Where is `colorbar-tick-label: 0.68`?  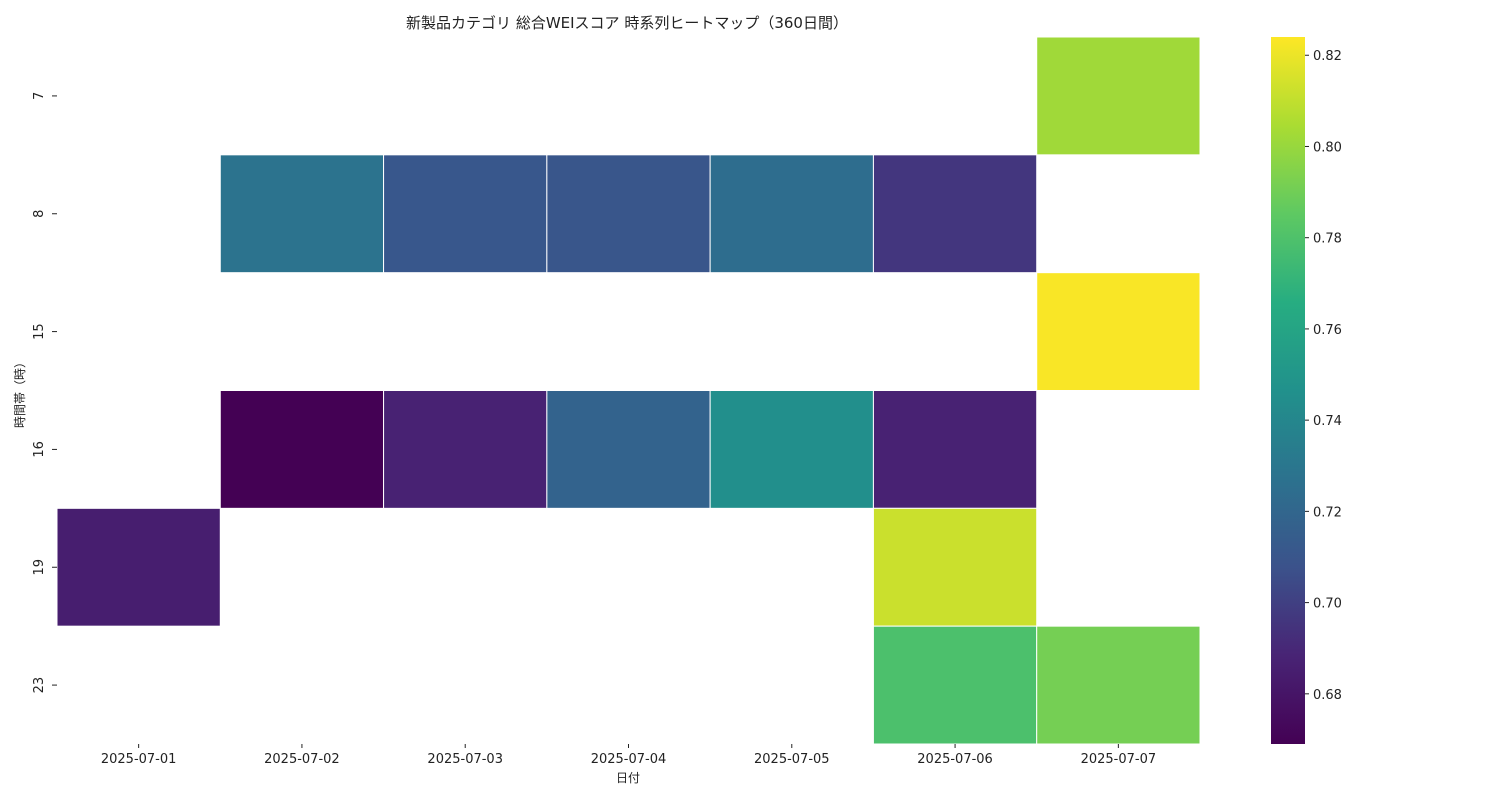
colorbar-tick-label: 0.68 is located at coordinates (1327, 695).